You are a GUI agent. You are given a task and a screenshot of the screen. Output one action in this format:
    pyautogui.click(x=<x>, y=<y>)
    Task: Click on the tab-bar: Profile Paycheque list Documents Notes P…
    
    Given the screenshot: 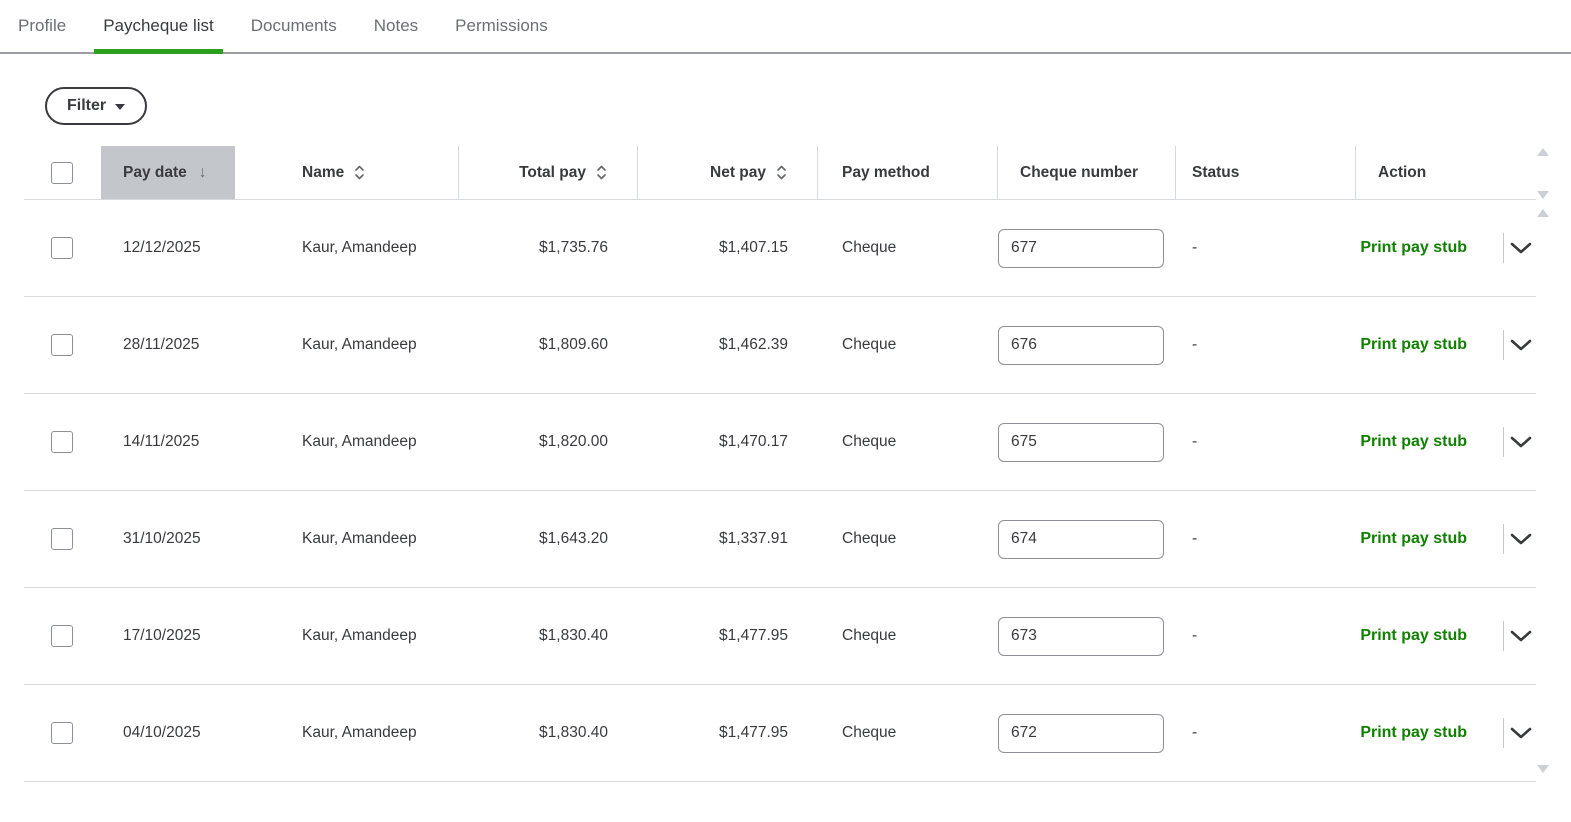 What is the action you would take?
    pyautogui.click(x=785, y=27)
    